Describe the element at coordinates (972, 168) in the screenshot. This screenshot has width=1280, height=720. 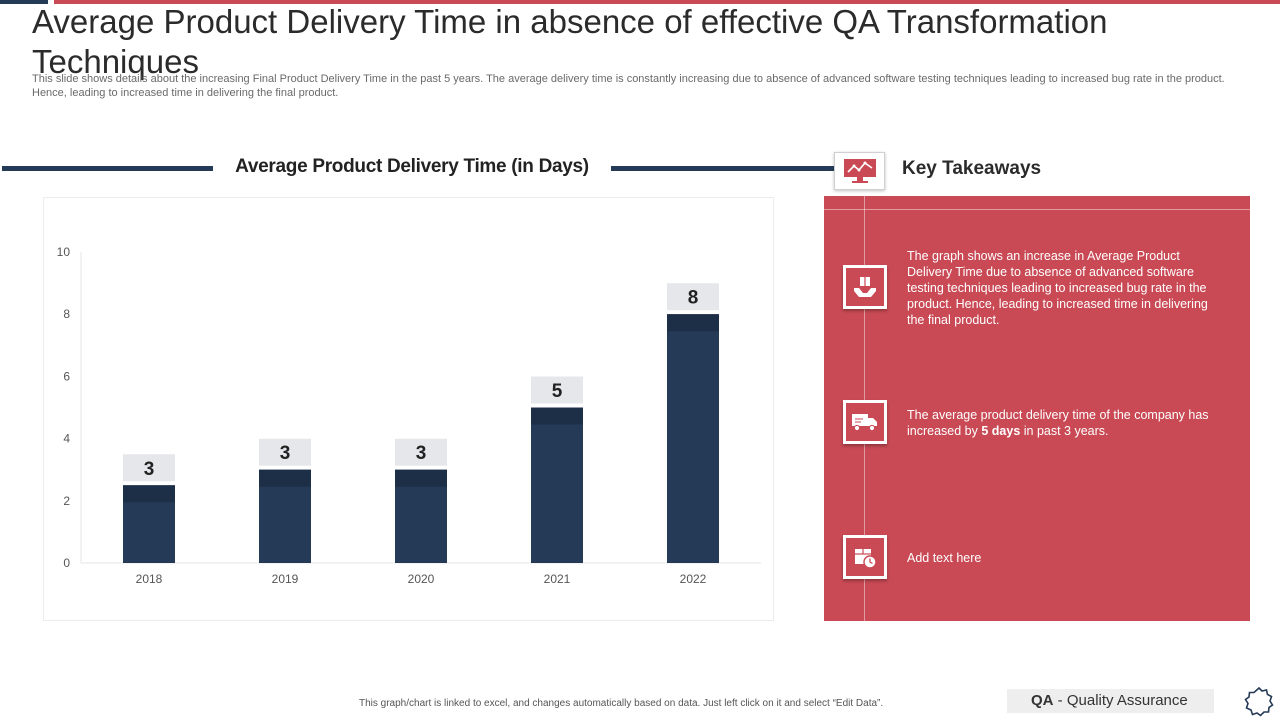
I see `key-takeaways-heading: Key Takeaways` at that location.